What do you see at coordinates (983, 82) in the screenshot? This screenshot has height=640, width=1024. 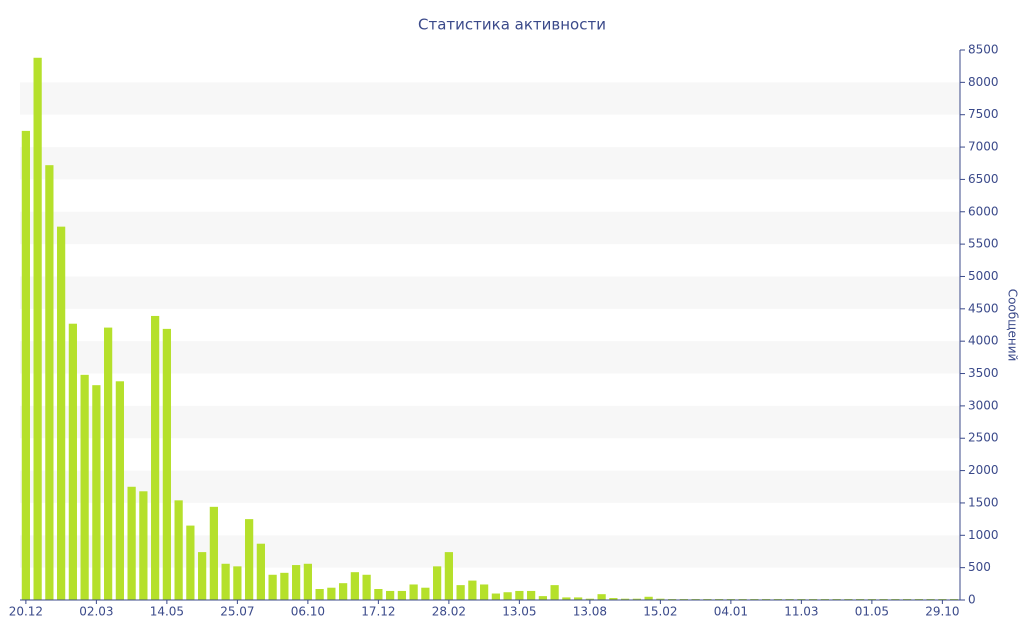 I see `y-tick-label: 8000` at bounding box center [983, 82].